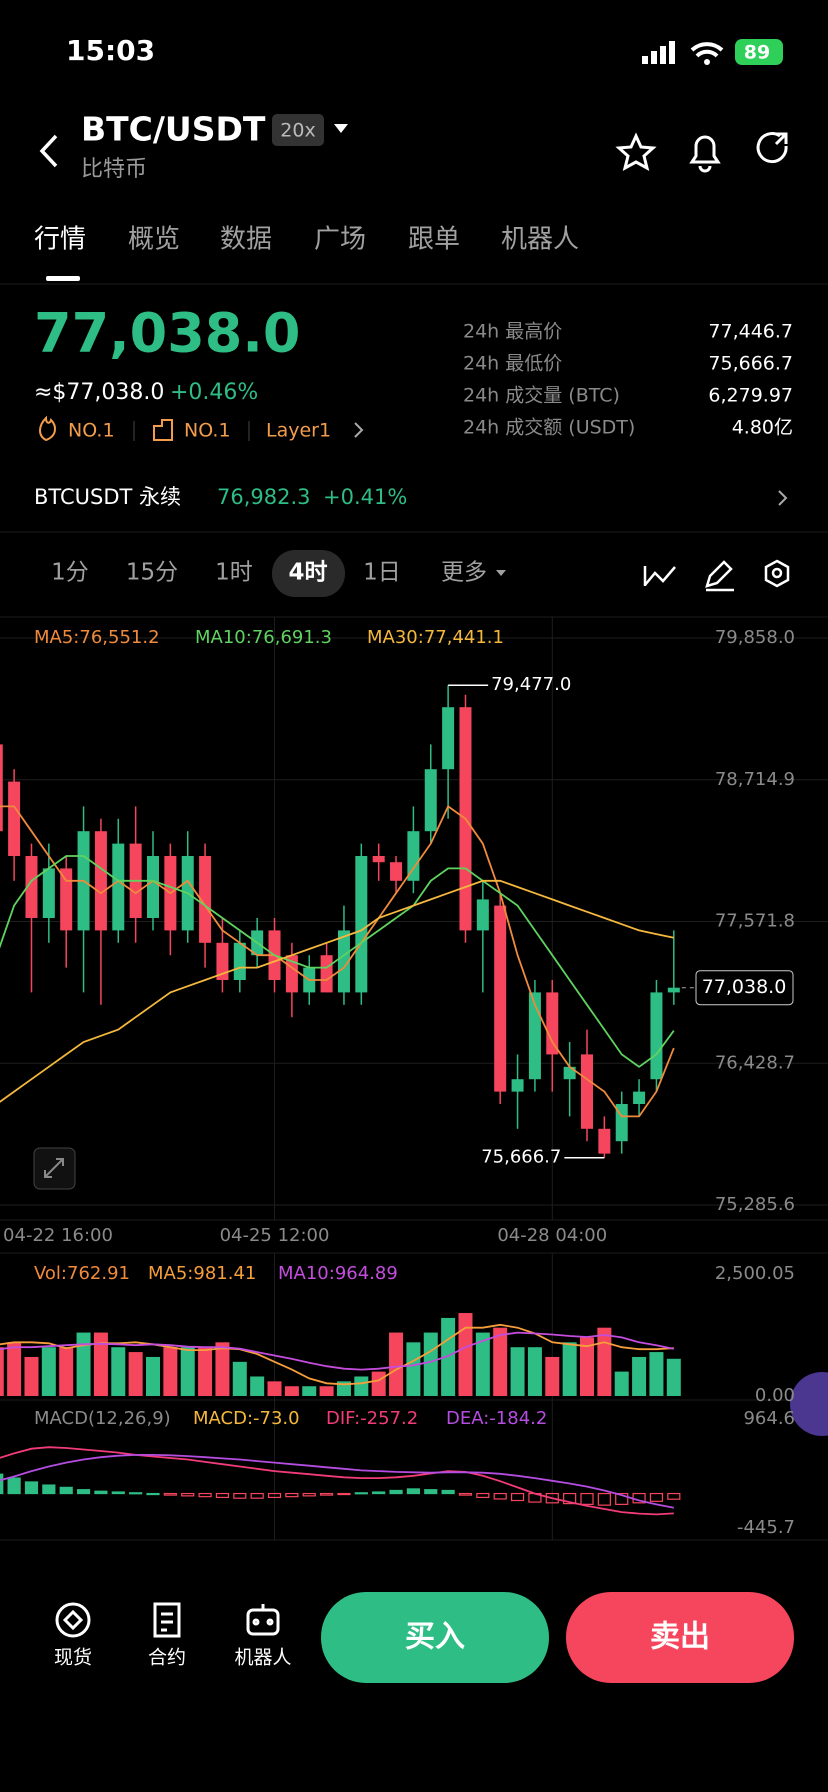 The height and width of the screenshot is (1792, 828). Describe the element at coordinates (659, 576) in the screenshot. I see `indicator-button` at that location.